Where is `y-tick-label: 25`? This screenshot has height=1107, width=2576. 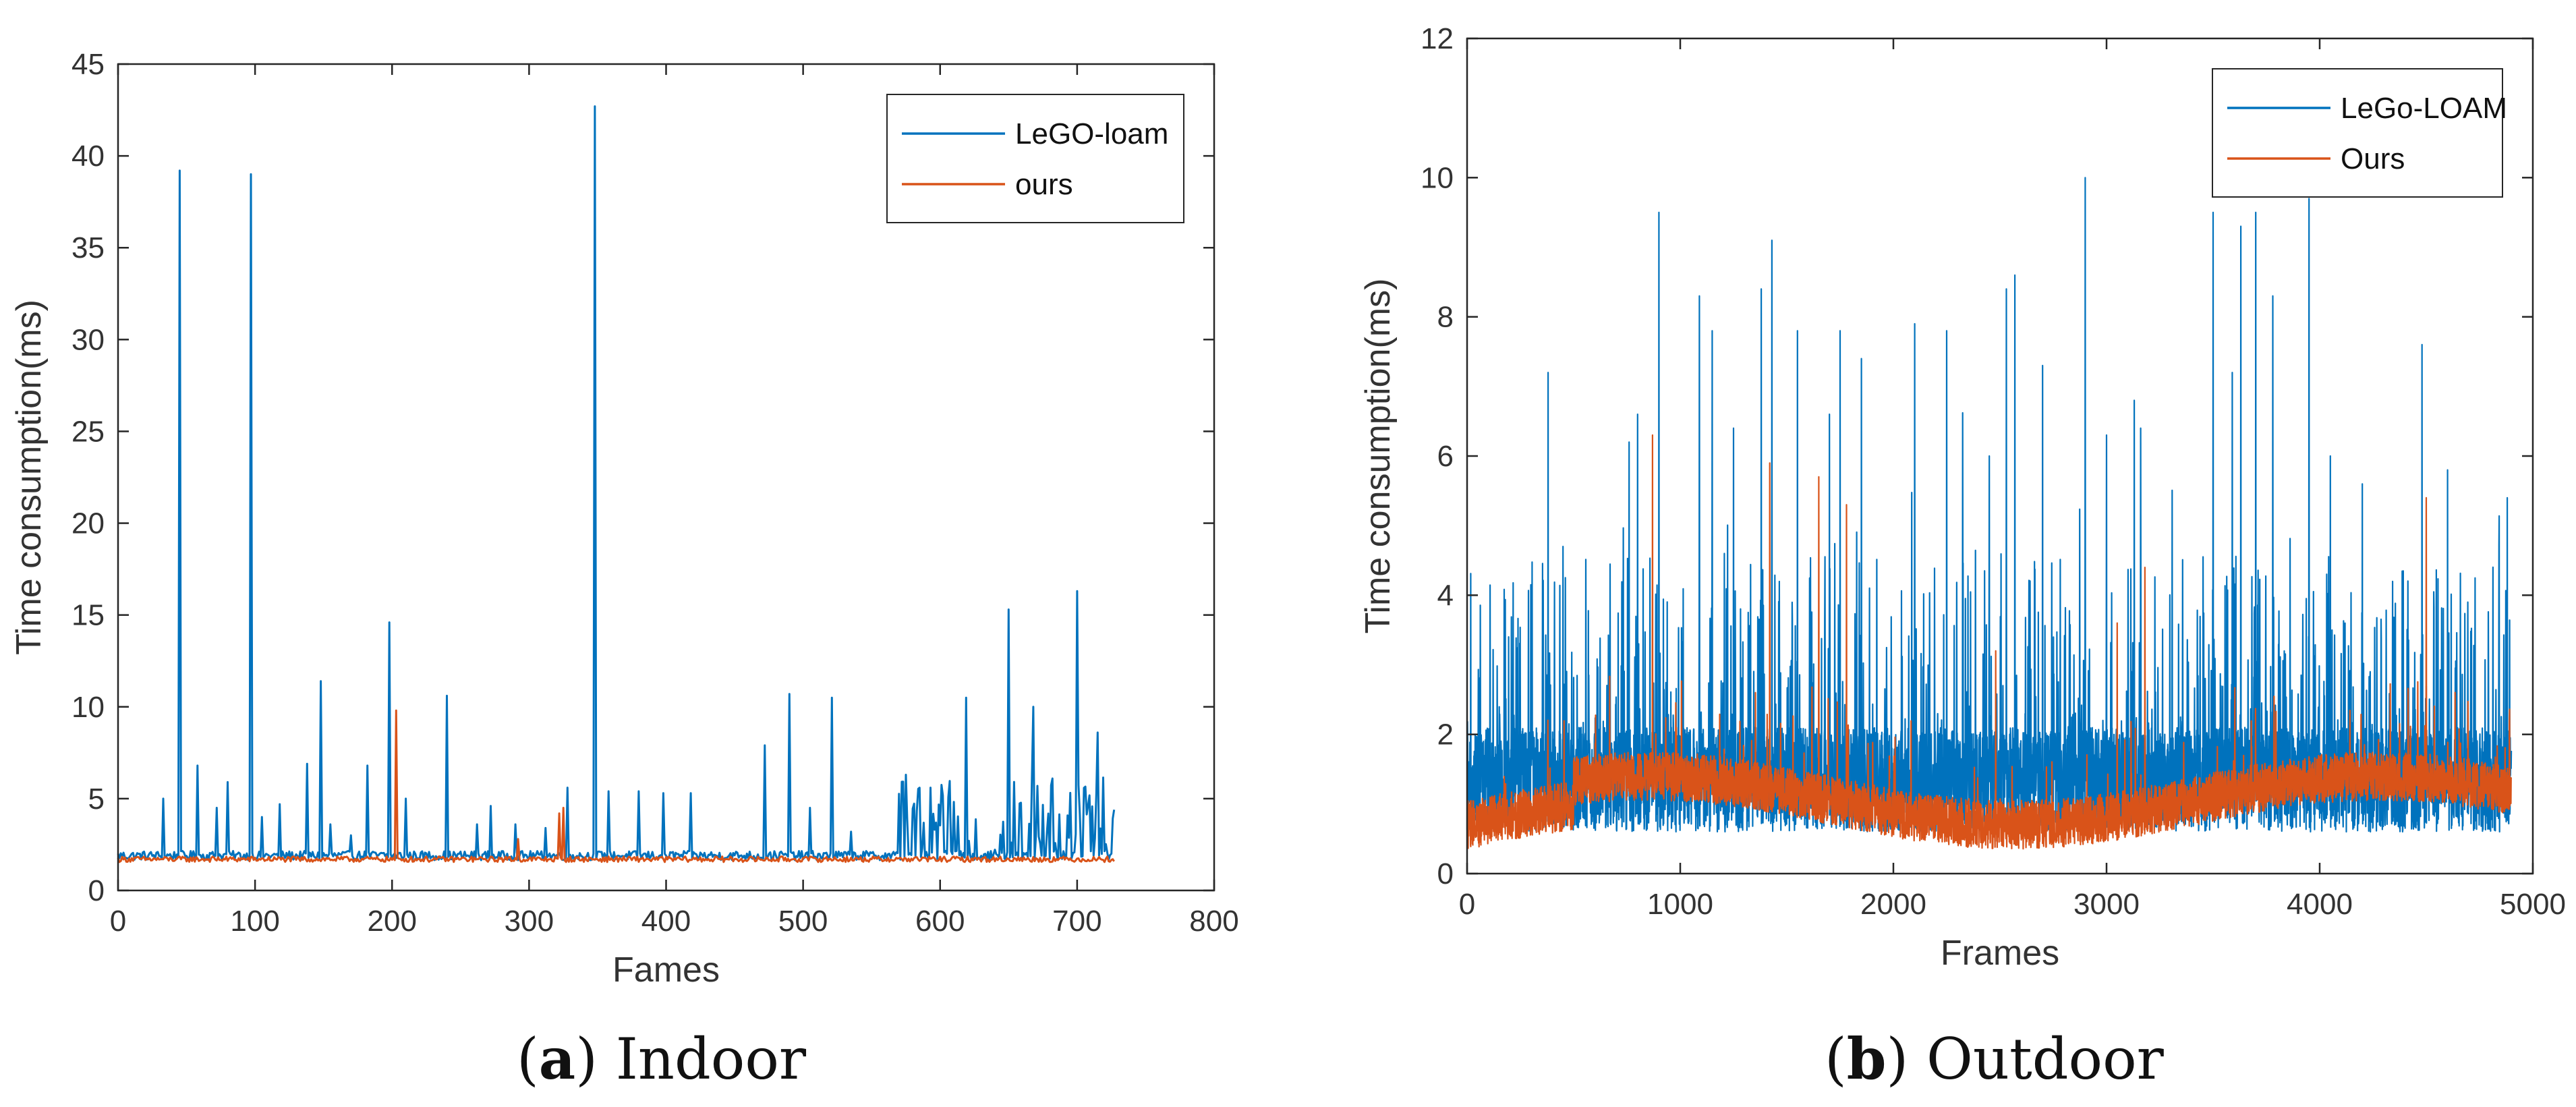
y-tick-label: 25 is located at coordinates (88, 431).